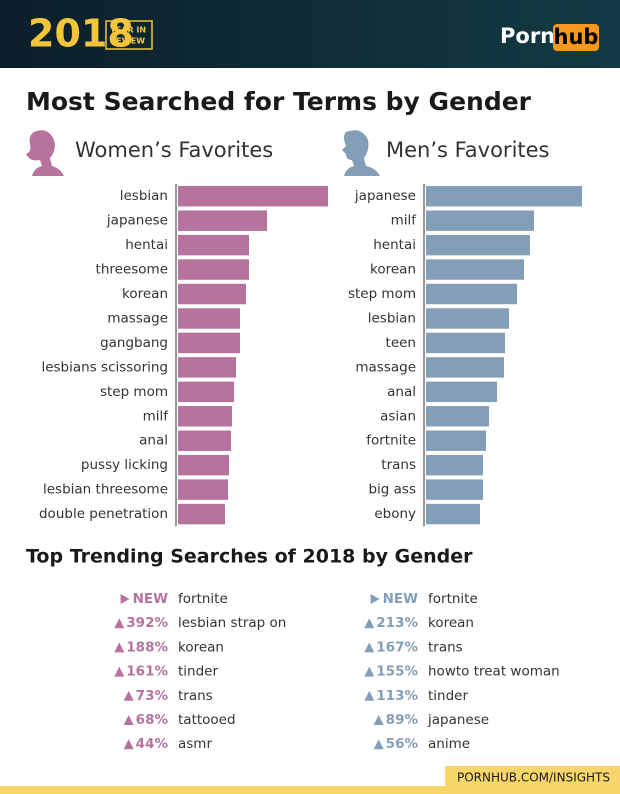 The width and height of the screenshot is (620, 794). What do you see at coordinates (449, 744) in the screenshot?
I see `term: anime` at bounding box center [449, 744].